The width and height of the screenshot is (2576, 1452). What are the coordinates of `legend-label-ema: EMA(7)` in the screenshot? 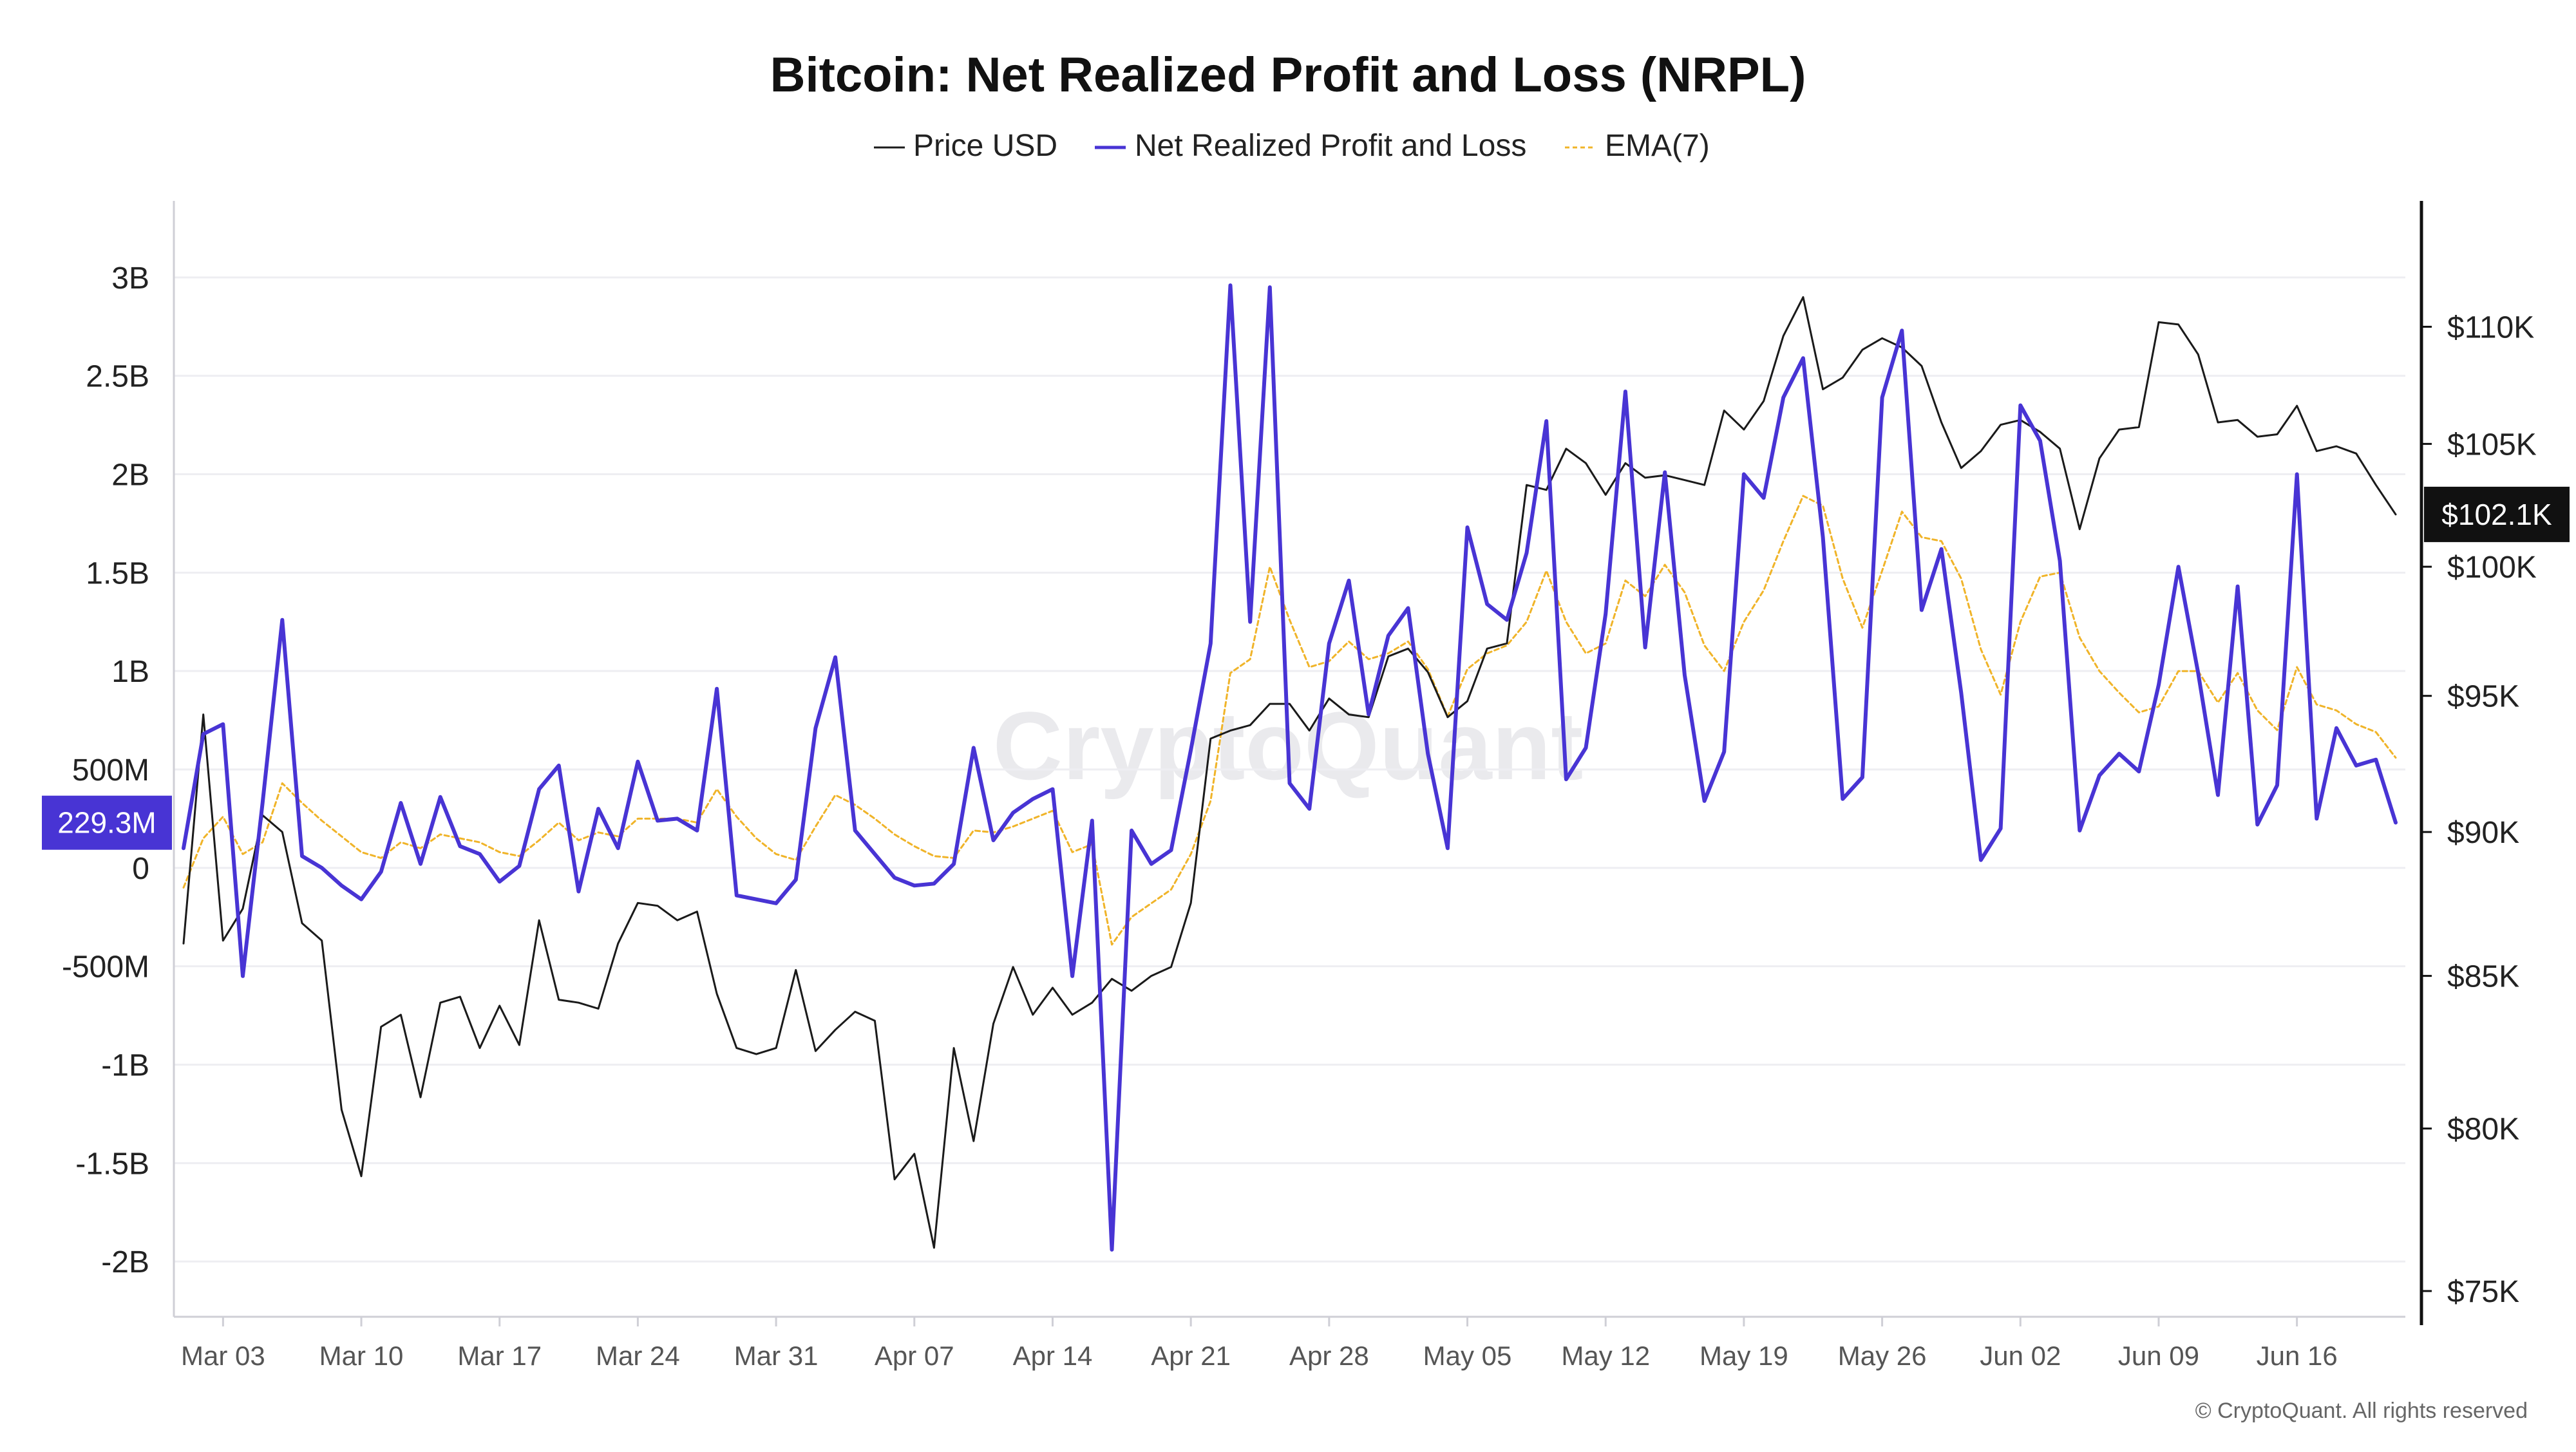 It's located at (1657, 146).